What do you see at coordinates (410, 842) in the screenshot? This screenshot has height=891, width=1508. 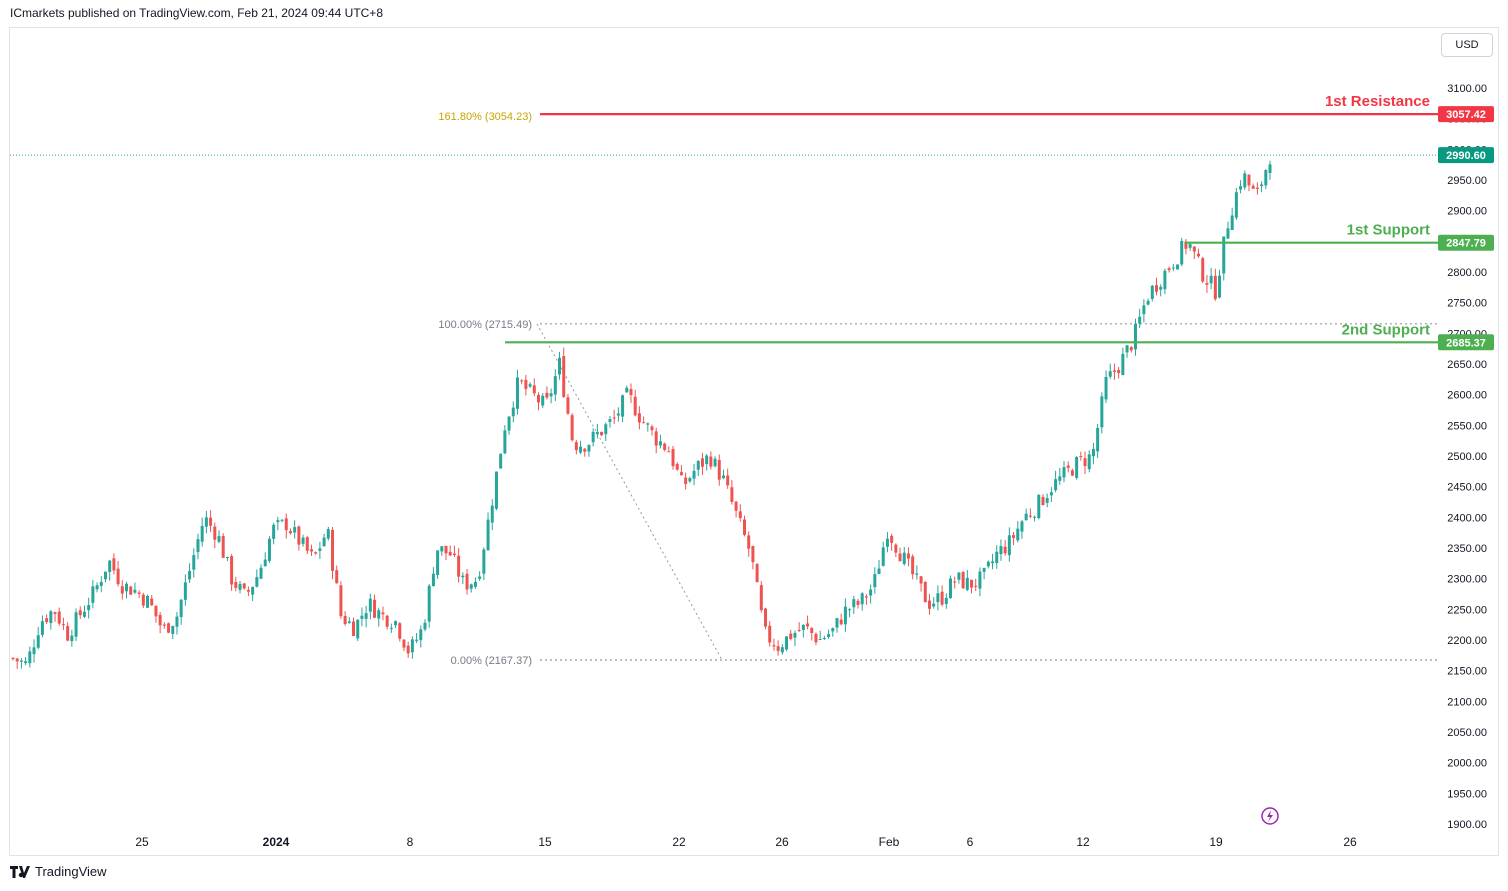 I see `x-tick-label: 8` at bounding box center [410, 842].